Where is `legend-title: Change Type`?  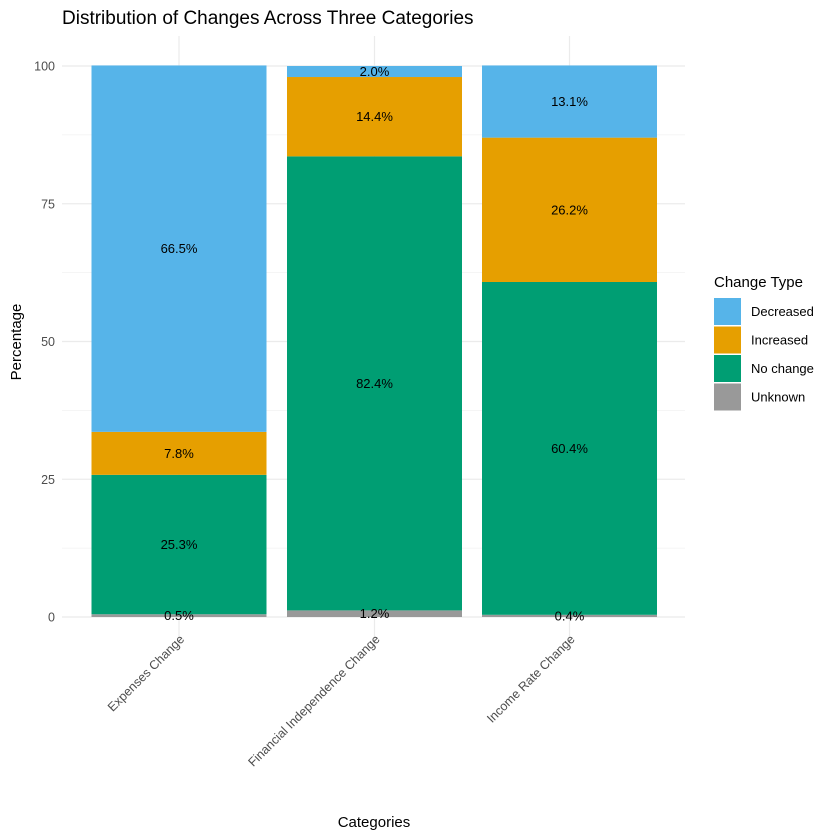 legend-title: Change Type is located at coordinates (758, 282).